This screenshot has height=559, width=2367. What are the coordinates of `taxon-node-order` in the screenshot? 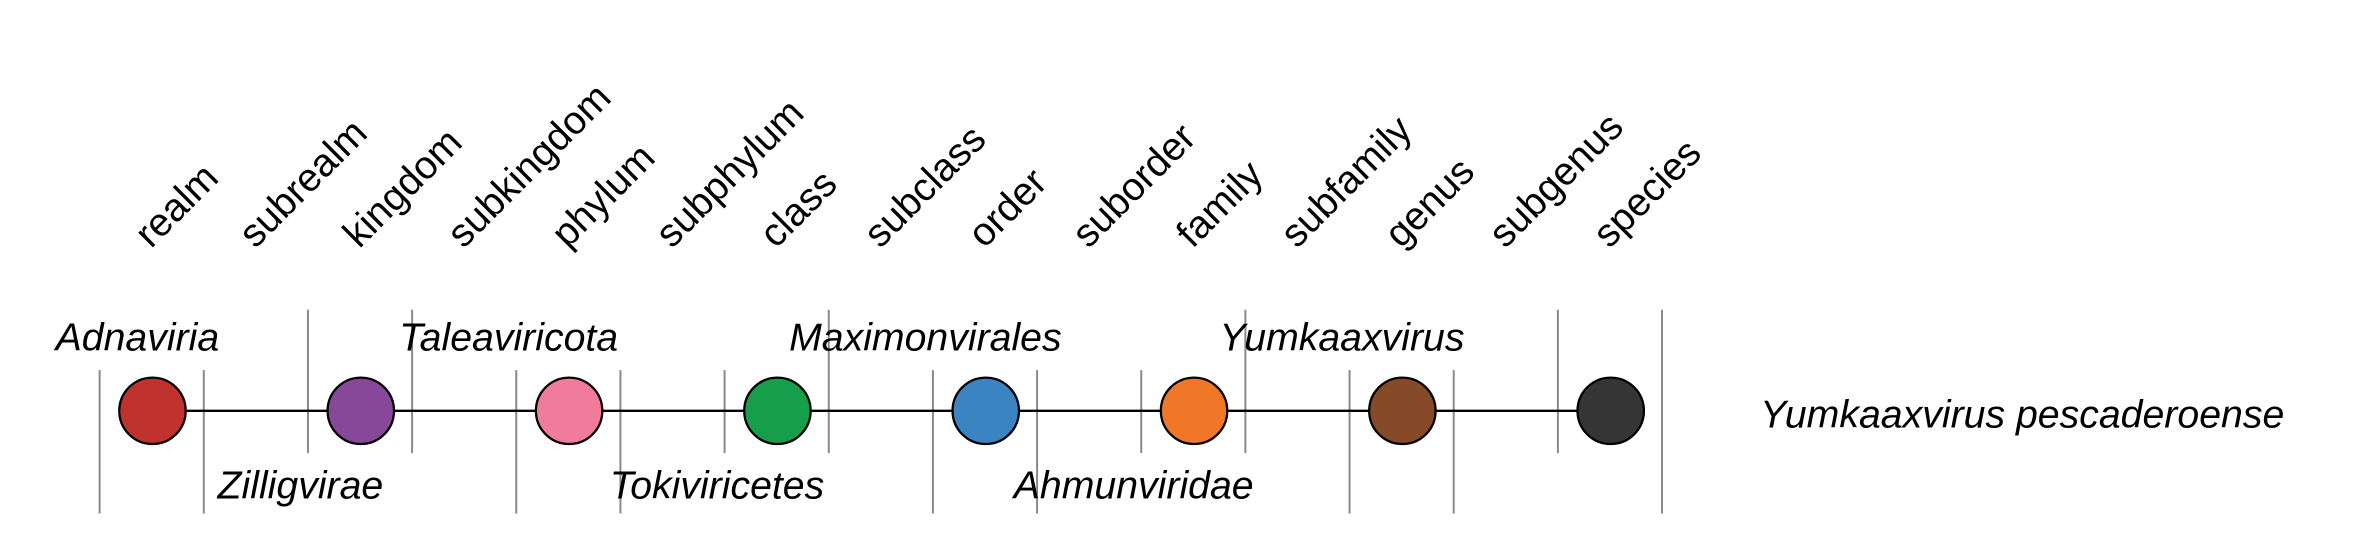 It's located at (986, 411).